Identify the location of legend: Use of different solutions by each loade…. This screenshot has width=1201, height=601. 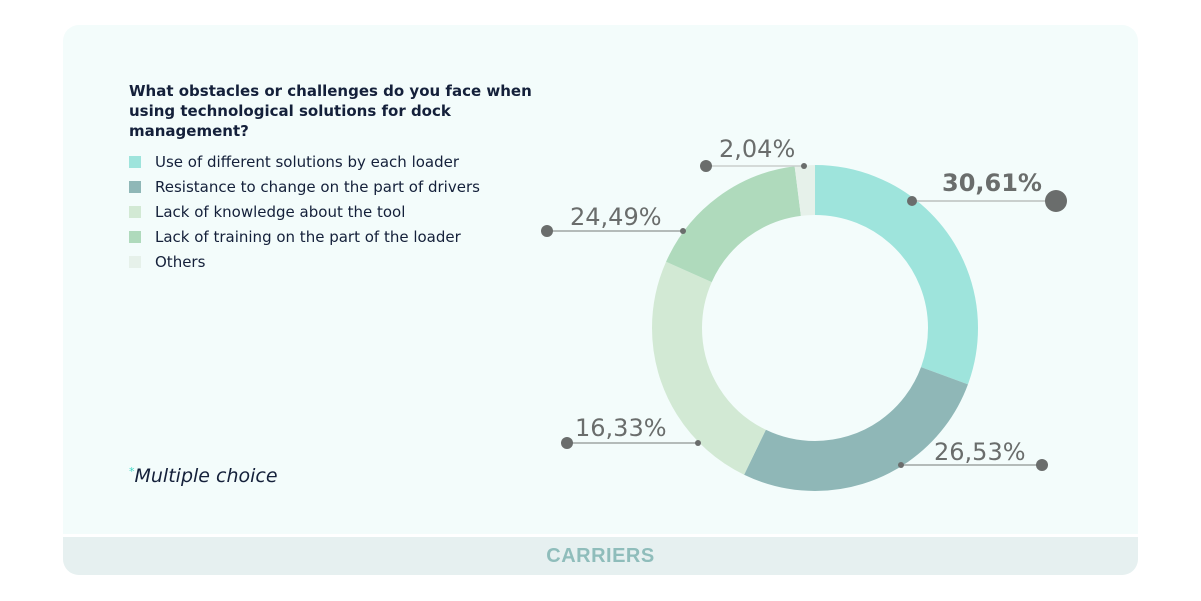
(304, 211).